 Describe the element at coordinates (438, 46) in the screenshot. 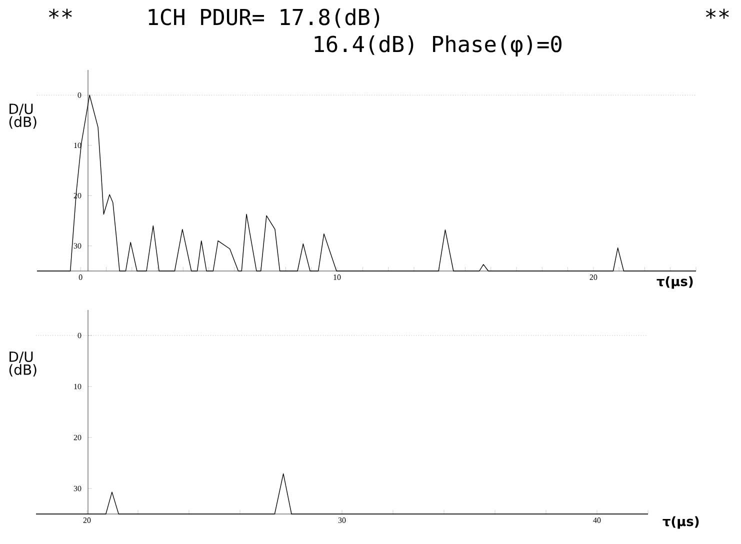

I see `chart-subtitle: 16.4(dB) Phase(φ)=0` at that location.